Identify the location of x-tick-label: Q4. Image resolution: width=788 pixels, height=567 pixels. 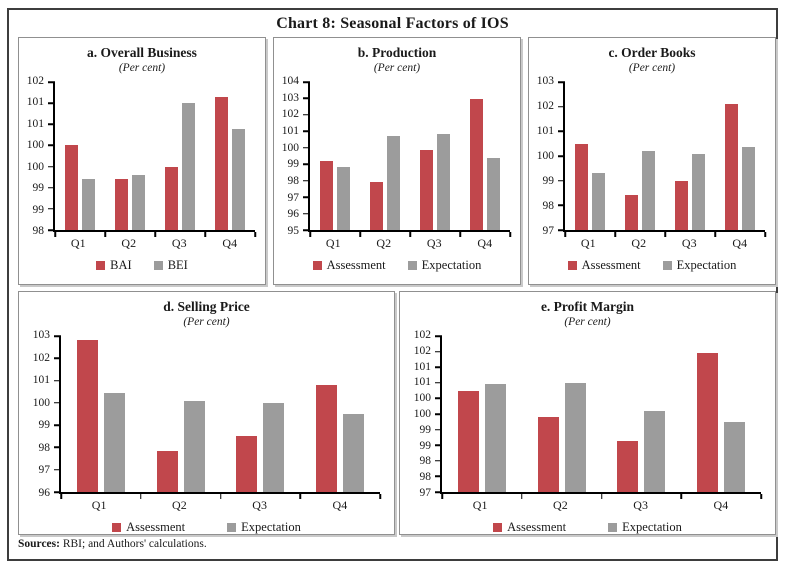
(340, 505).